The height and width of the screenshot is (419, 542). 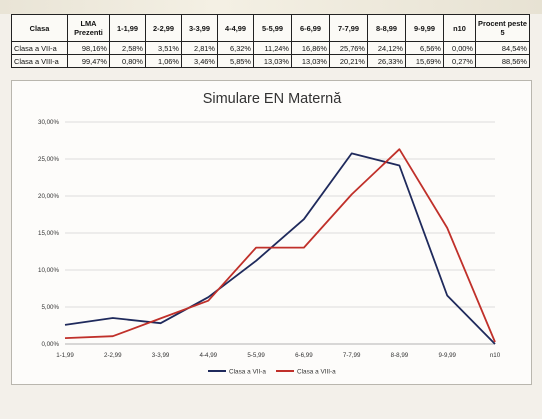 What do you see at coordinates (316, 372) in the screenshot?
I see `legend-label: Clasa a VIII-a` at bounding box center [316, 372].